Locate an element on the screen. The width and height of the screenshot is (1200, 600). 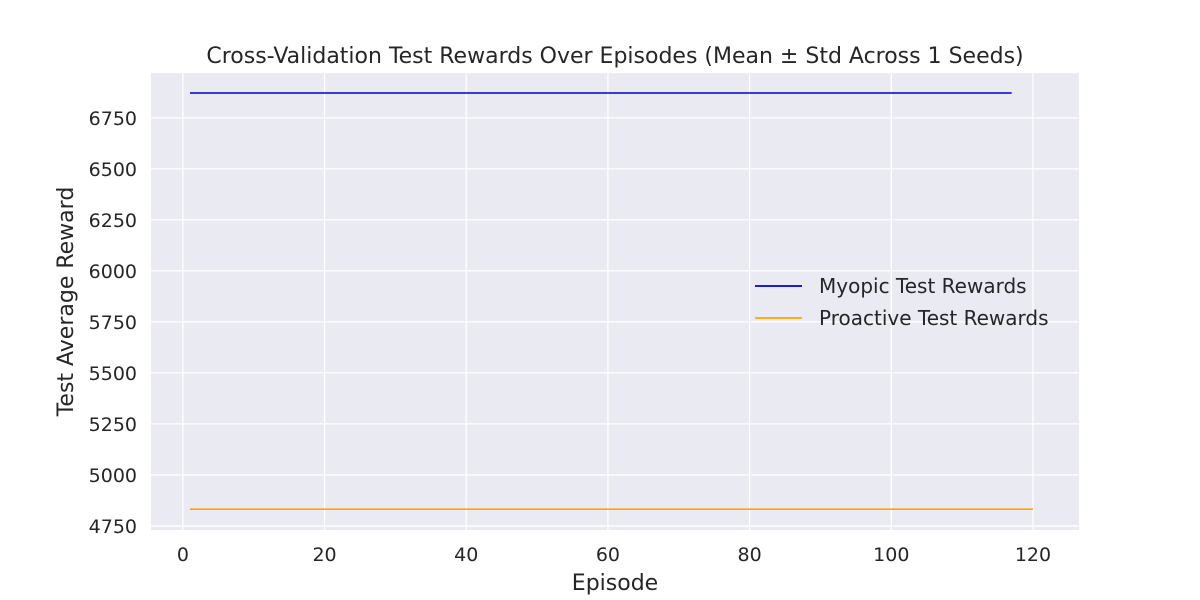
legend-label: Myopic Test Rewards is located at coordinates (923, 286).